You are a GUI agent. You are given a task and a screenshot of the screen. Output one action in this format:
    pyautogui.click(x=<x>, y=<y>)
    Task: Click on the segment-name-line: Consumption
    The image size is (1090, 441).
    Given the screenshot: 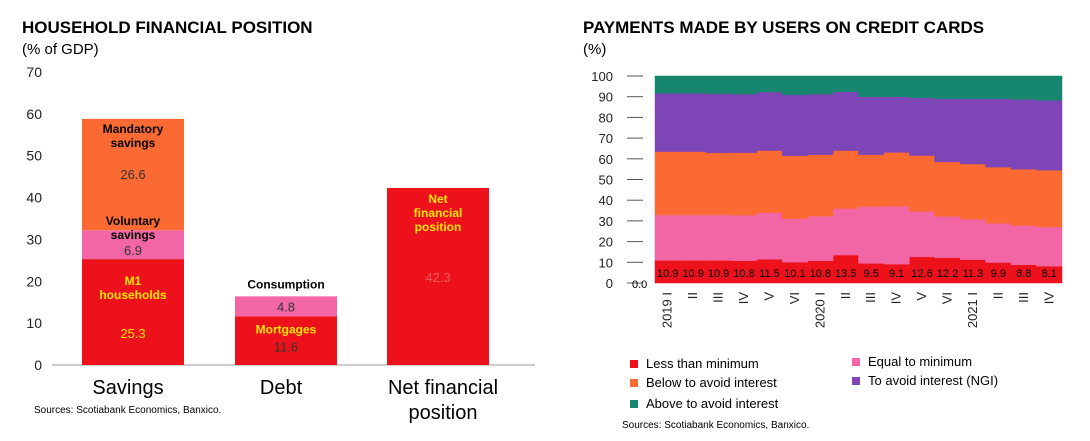 What is the action you would take?
    pyautogui.click(x=285, y=284)
    